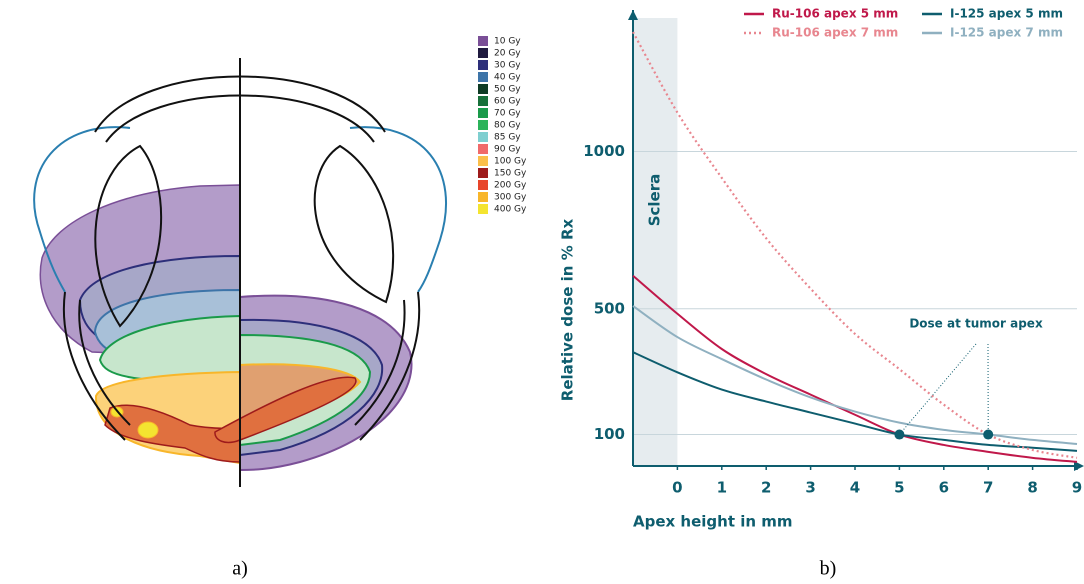 This screenshot has width=1084, height=584. Describe the element at coordinates (988, 488) in the screenshot. I see `x-tick-label: 7` at that location.